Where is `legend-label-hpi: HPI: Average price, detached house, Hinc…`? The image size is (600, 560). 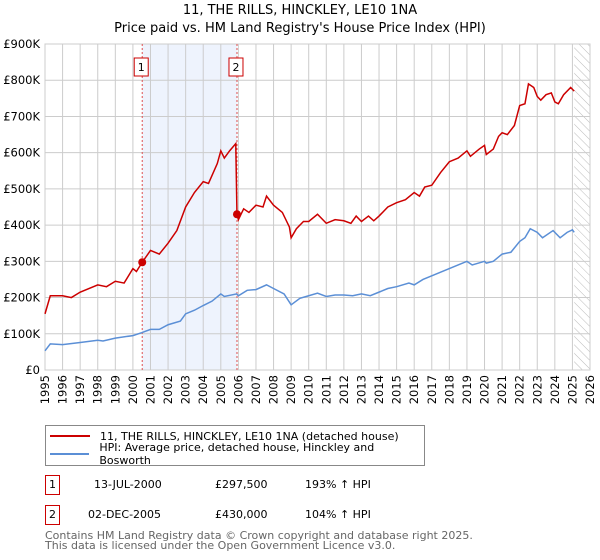 legend-label-hpi: HPI: Average price, detached house, Hinc… is located at coordinates (237, 454).